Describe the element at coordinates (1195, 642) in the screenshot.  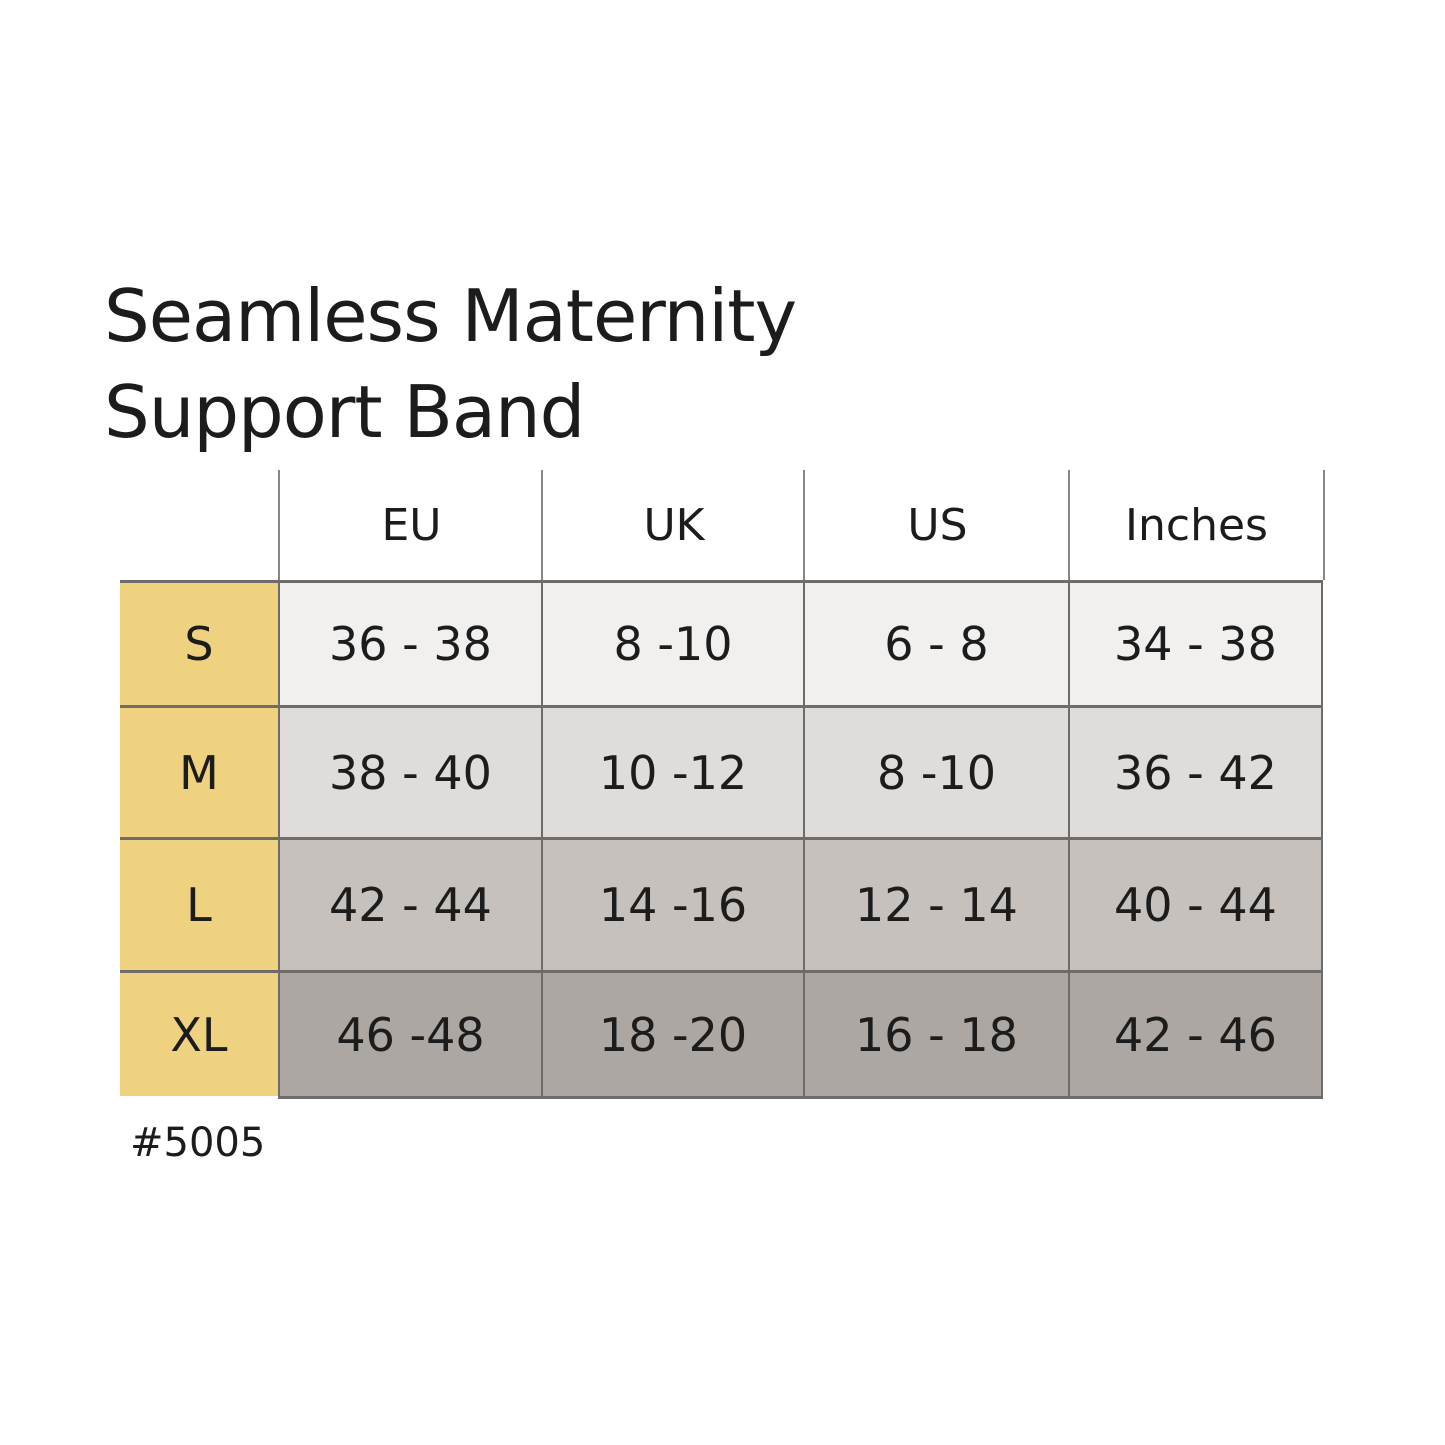
I see `table-cell: 34 - 38` at that location.